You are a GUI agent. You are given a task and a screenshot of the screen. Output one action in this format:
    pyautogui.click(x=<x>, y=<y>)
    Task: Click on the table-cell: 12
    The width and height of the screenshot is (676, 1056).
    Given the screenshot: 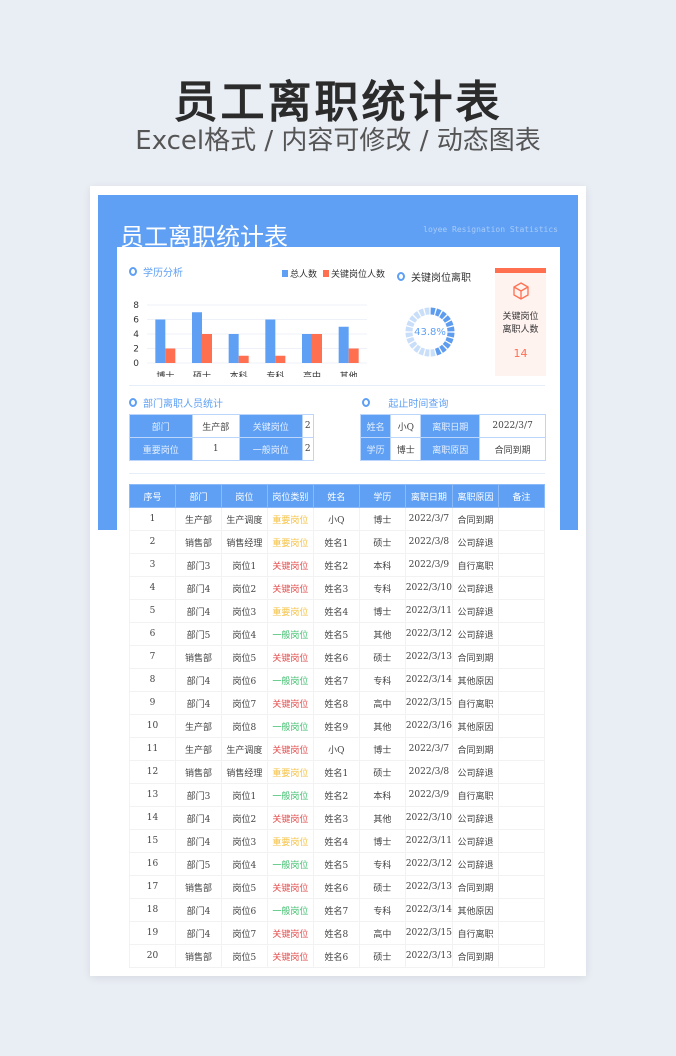 What is the action you would take?
    pyautogui.click(x=152, y=772)
    